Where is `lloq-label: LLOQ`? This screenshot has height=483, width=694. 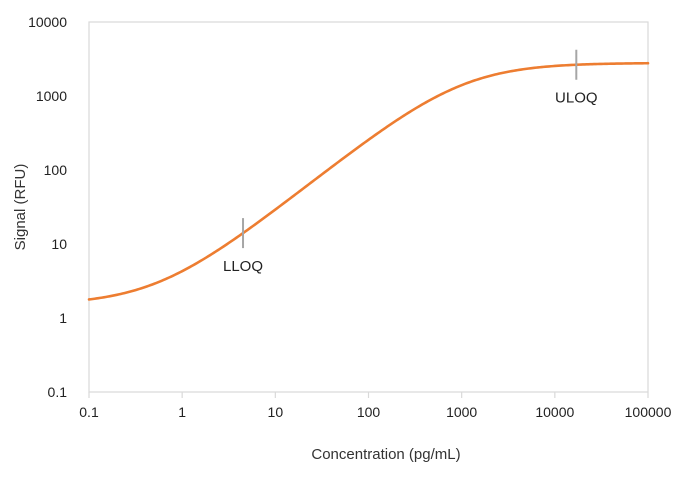 lloq-label: LLOQ is located at coordinates (243, 266).